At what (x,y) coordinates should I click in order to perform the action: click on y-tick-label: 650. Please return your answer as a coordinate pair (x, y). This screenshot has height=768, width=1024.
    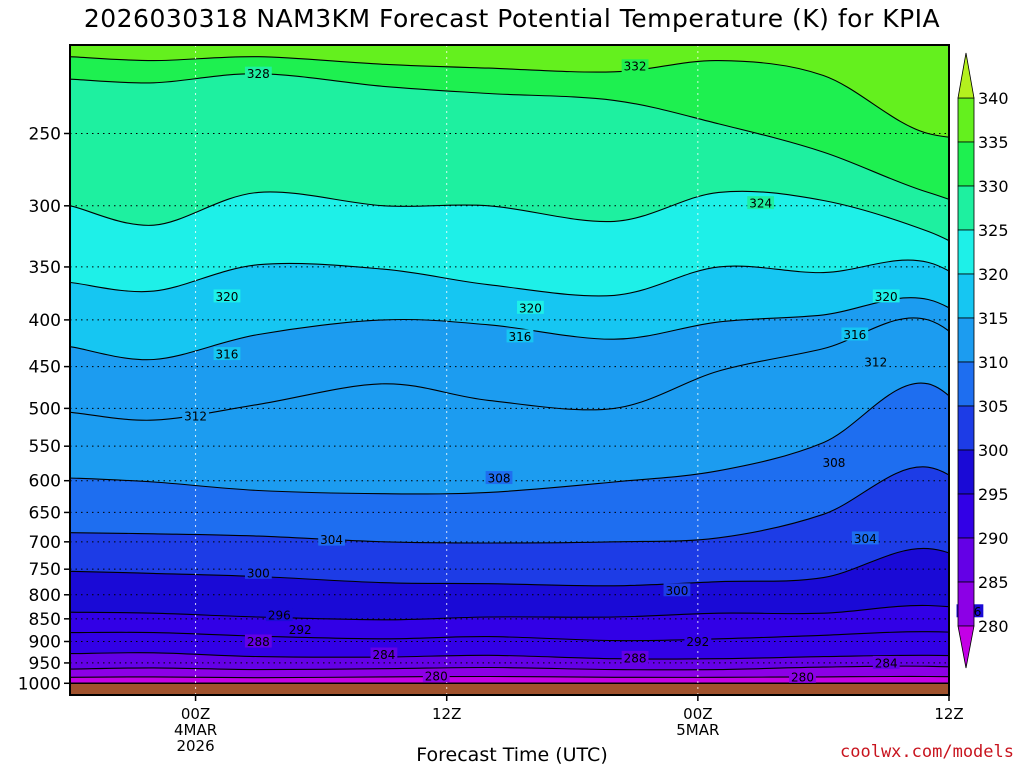
    Looking at the image, I should click on (45, 513).